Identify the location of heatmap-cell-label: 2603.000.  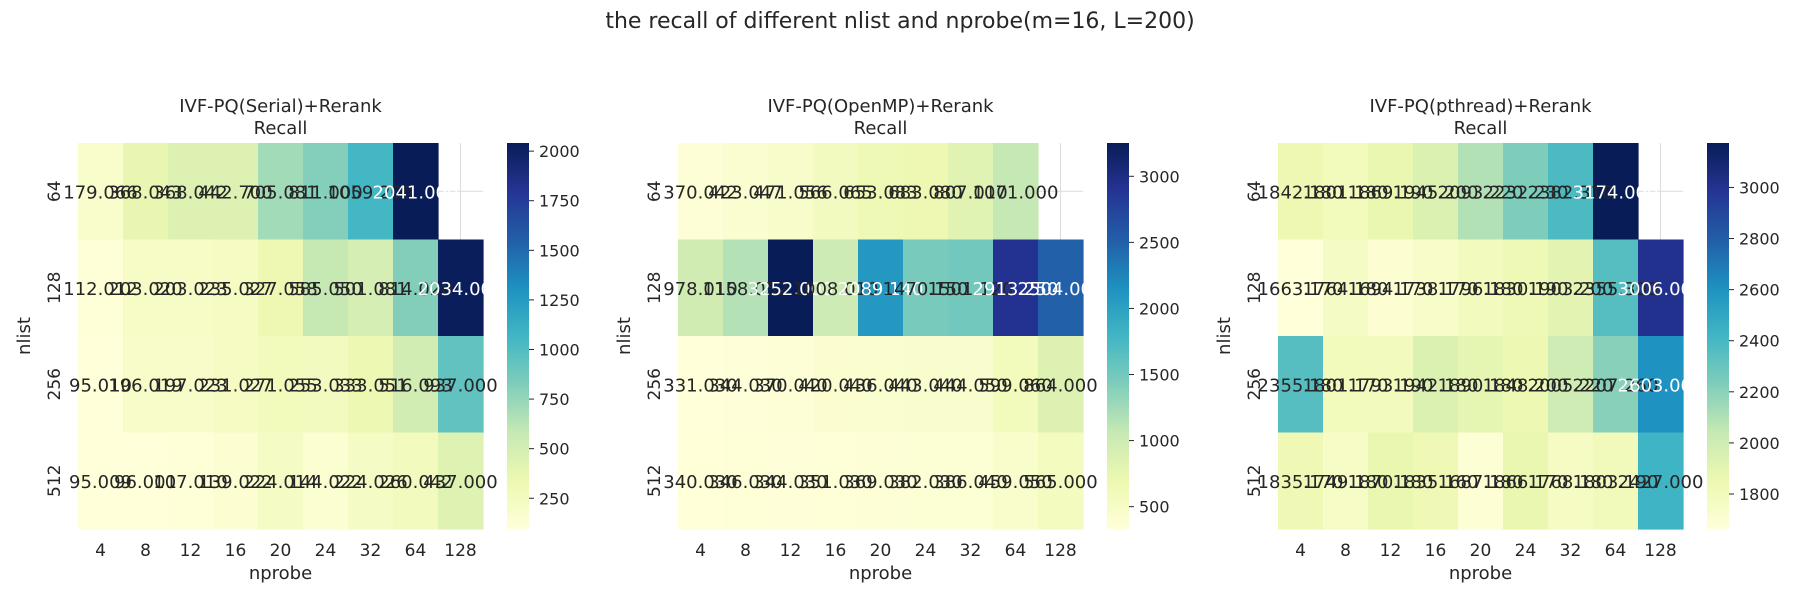
(1661, 385).